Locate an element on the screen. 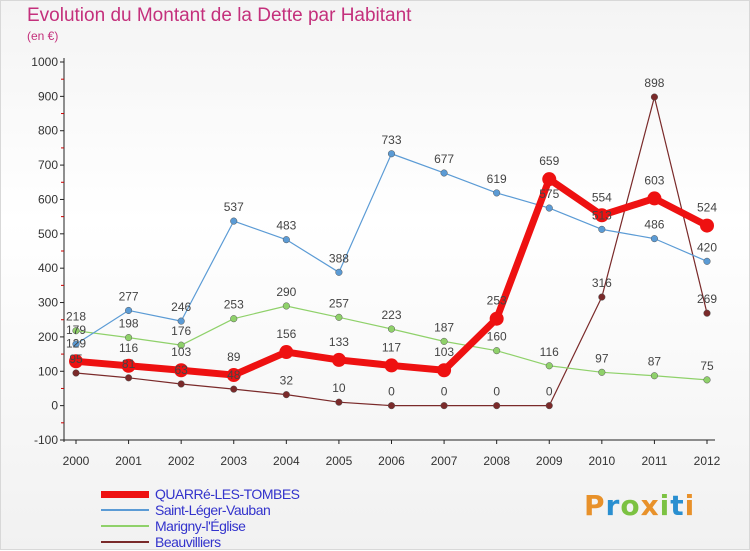 Image resolution: width=750 pixels, height=551 pixels. x-tick-label: 2010 is located at coordinates (601, 461).